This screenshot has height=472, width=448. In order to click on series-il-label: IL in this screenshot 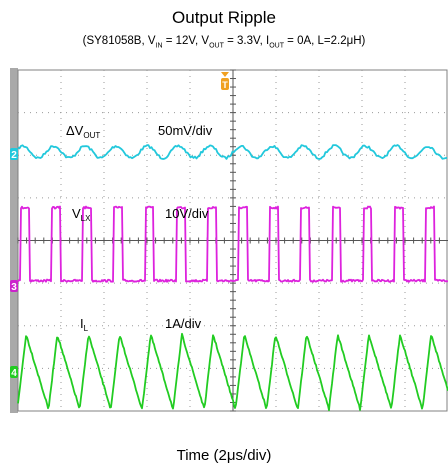, I will do `click(84, 324)`.